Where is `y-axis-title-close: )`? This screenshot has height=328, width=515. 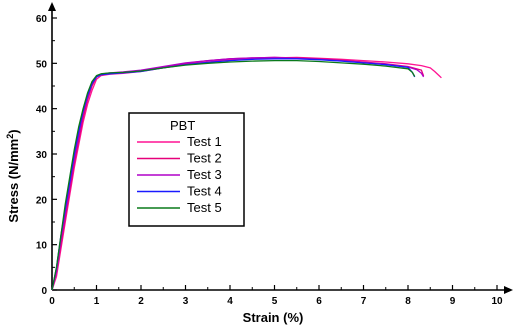 y-axis-title-close: ) is located at coordinates (13, 131).